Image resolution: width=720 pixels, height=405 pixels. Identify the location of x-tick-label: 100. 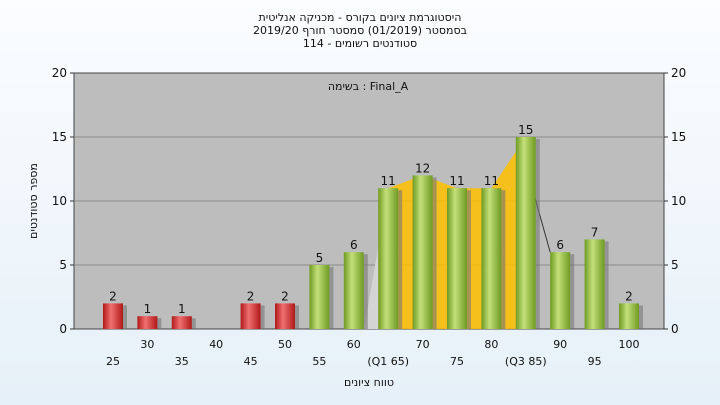
(629, 344).